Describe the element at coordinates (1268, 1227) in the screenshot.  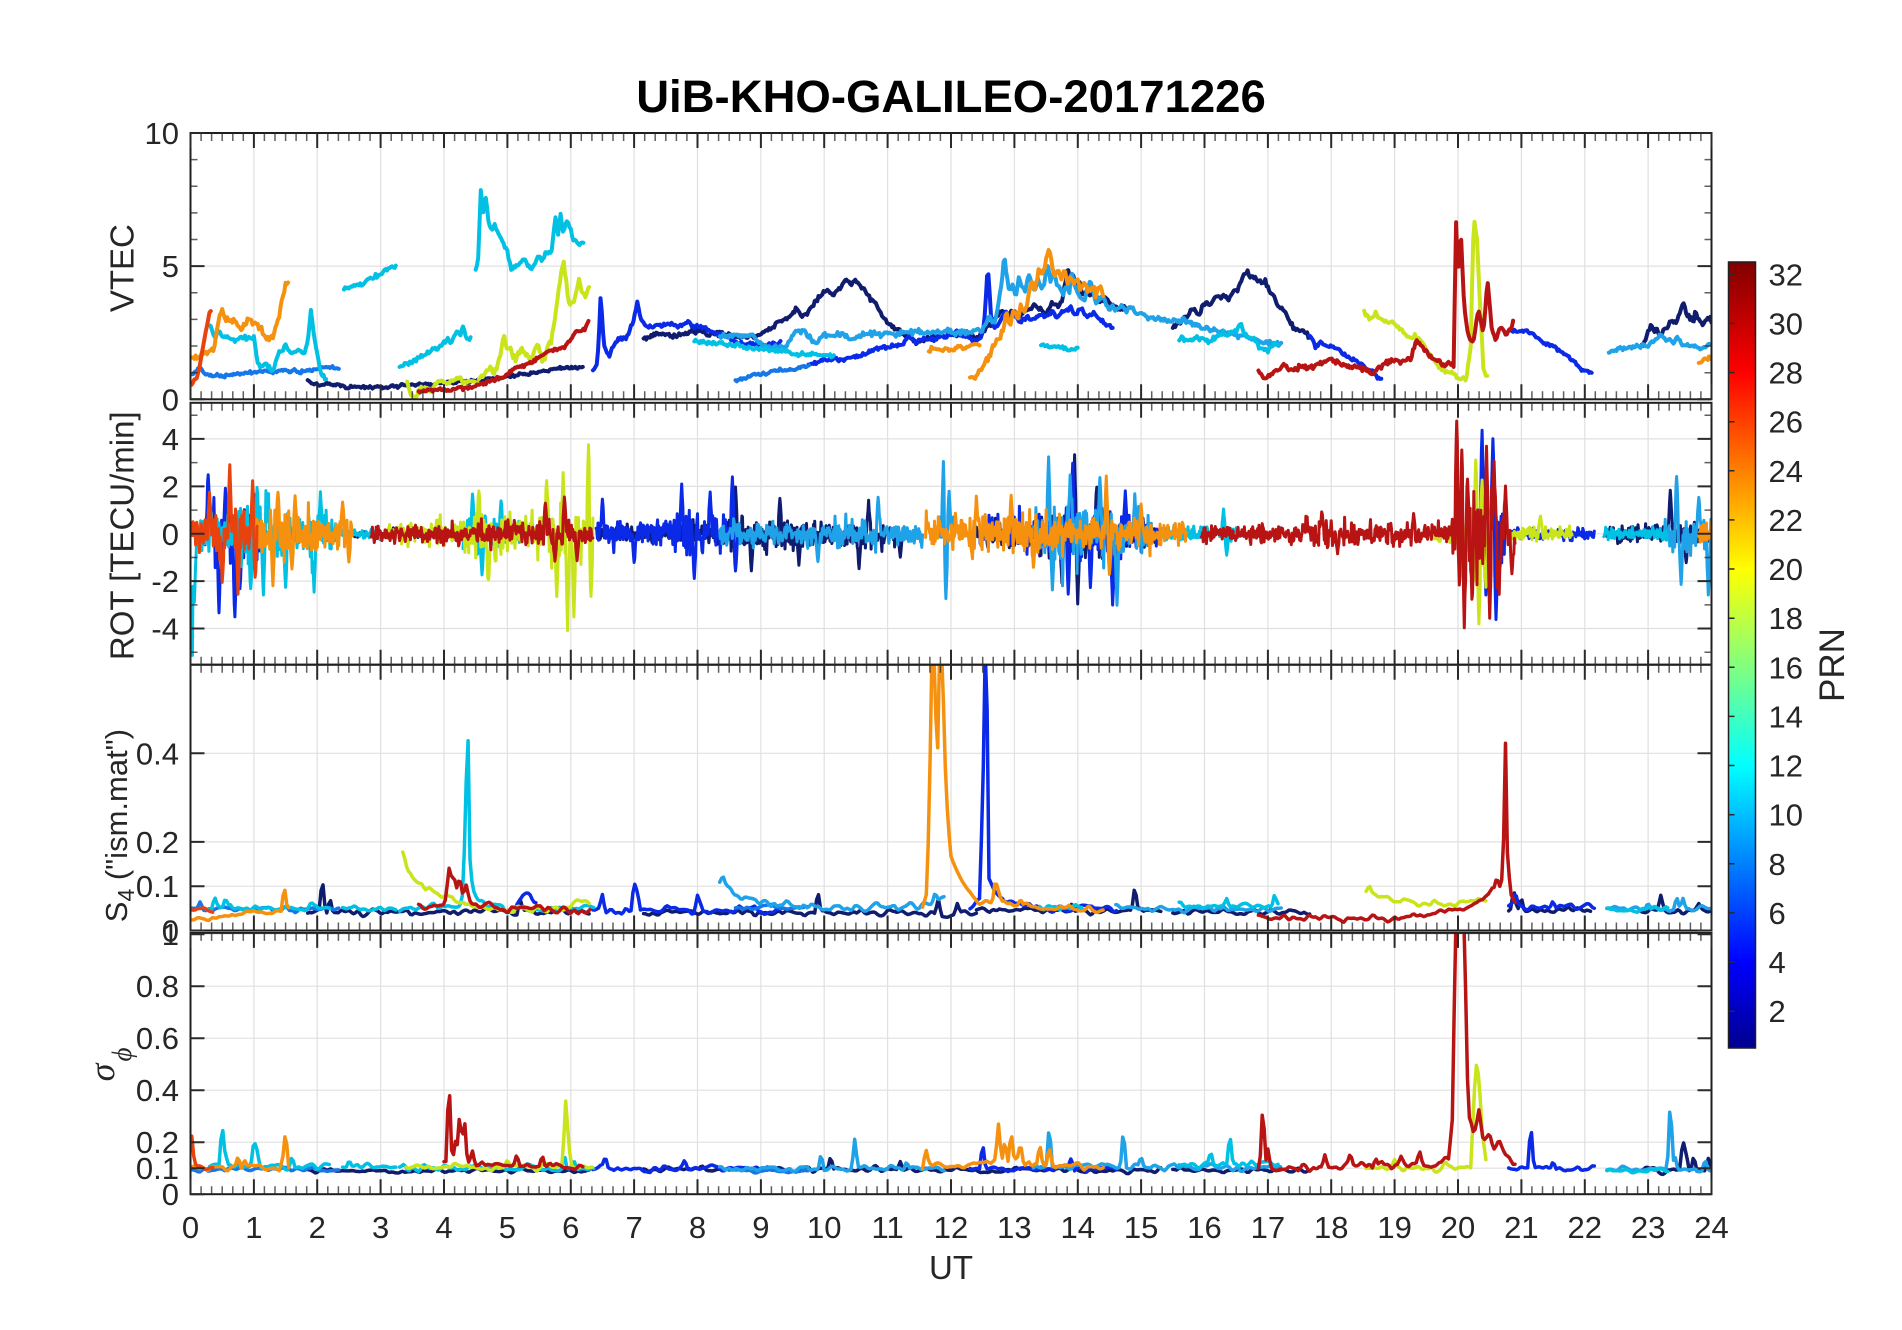
I see `svg-text: 17` at that location.